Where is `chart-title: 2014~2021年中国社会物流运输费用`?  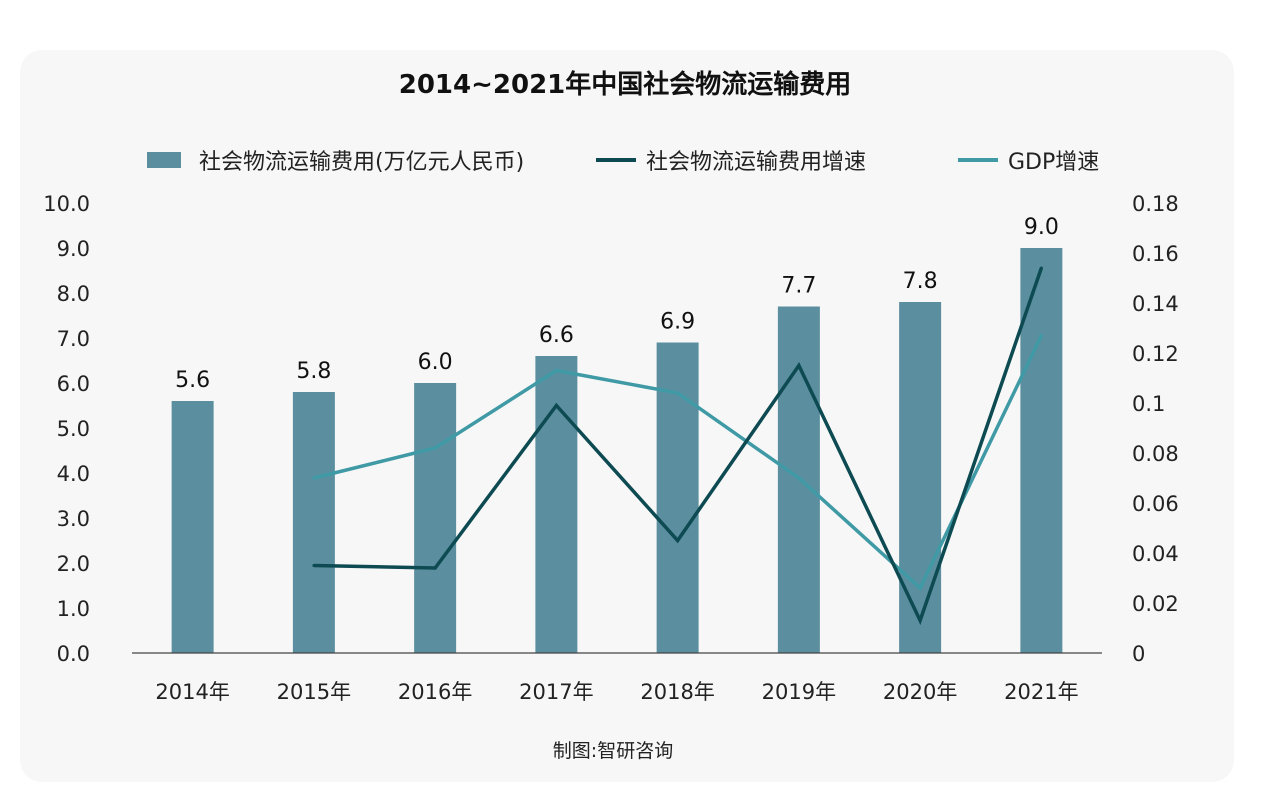
chart-title: 2014~2021年中国社会物流运输费用 is located at coordinates (625, 85).